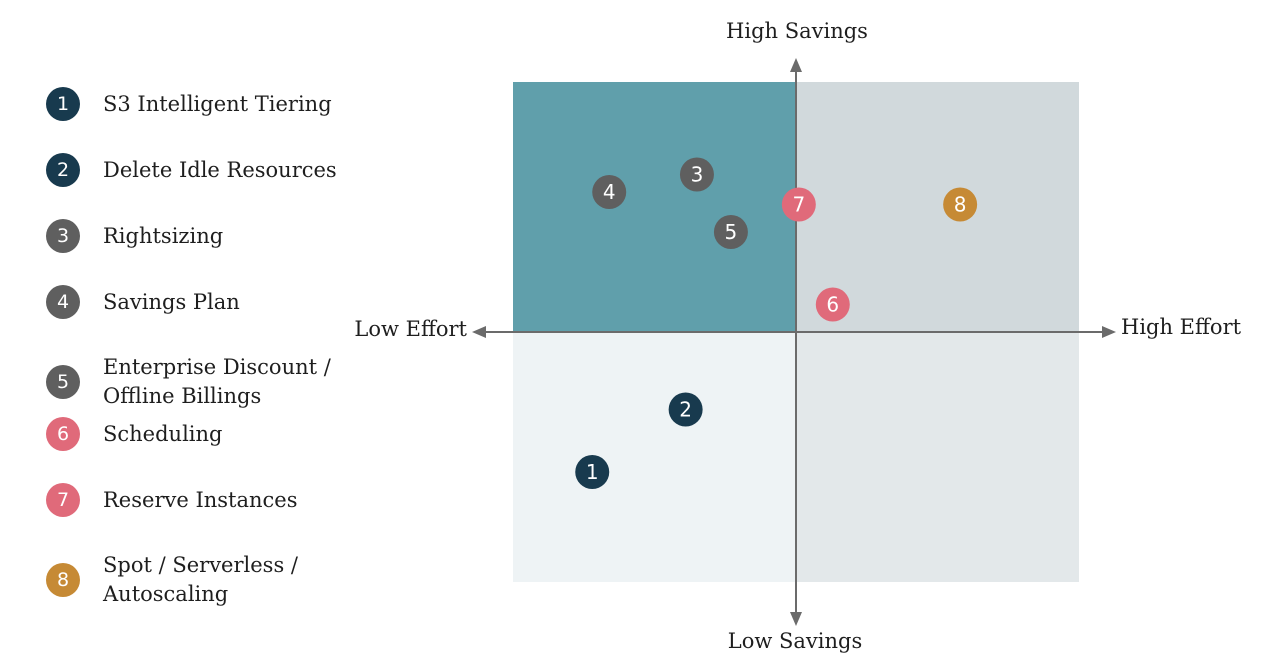  I want to click on legend-label: Rightsizing, so click(163, 235).